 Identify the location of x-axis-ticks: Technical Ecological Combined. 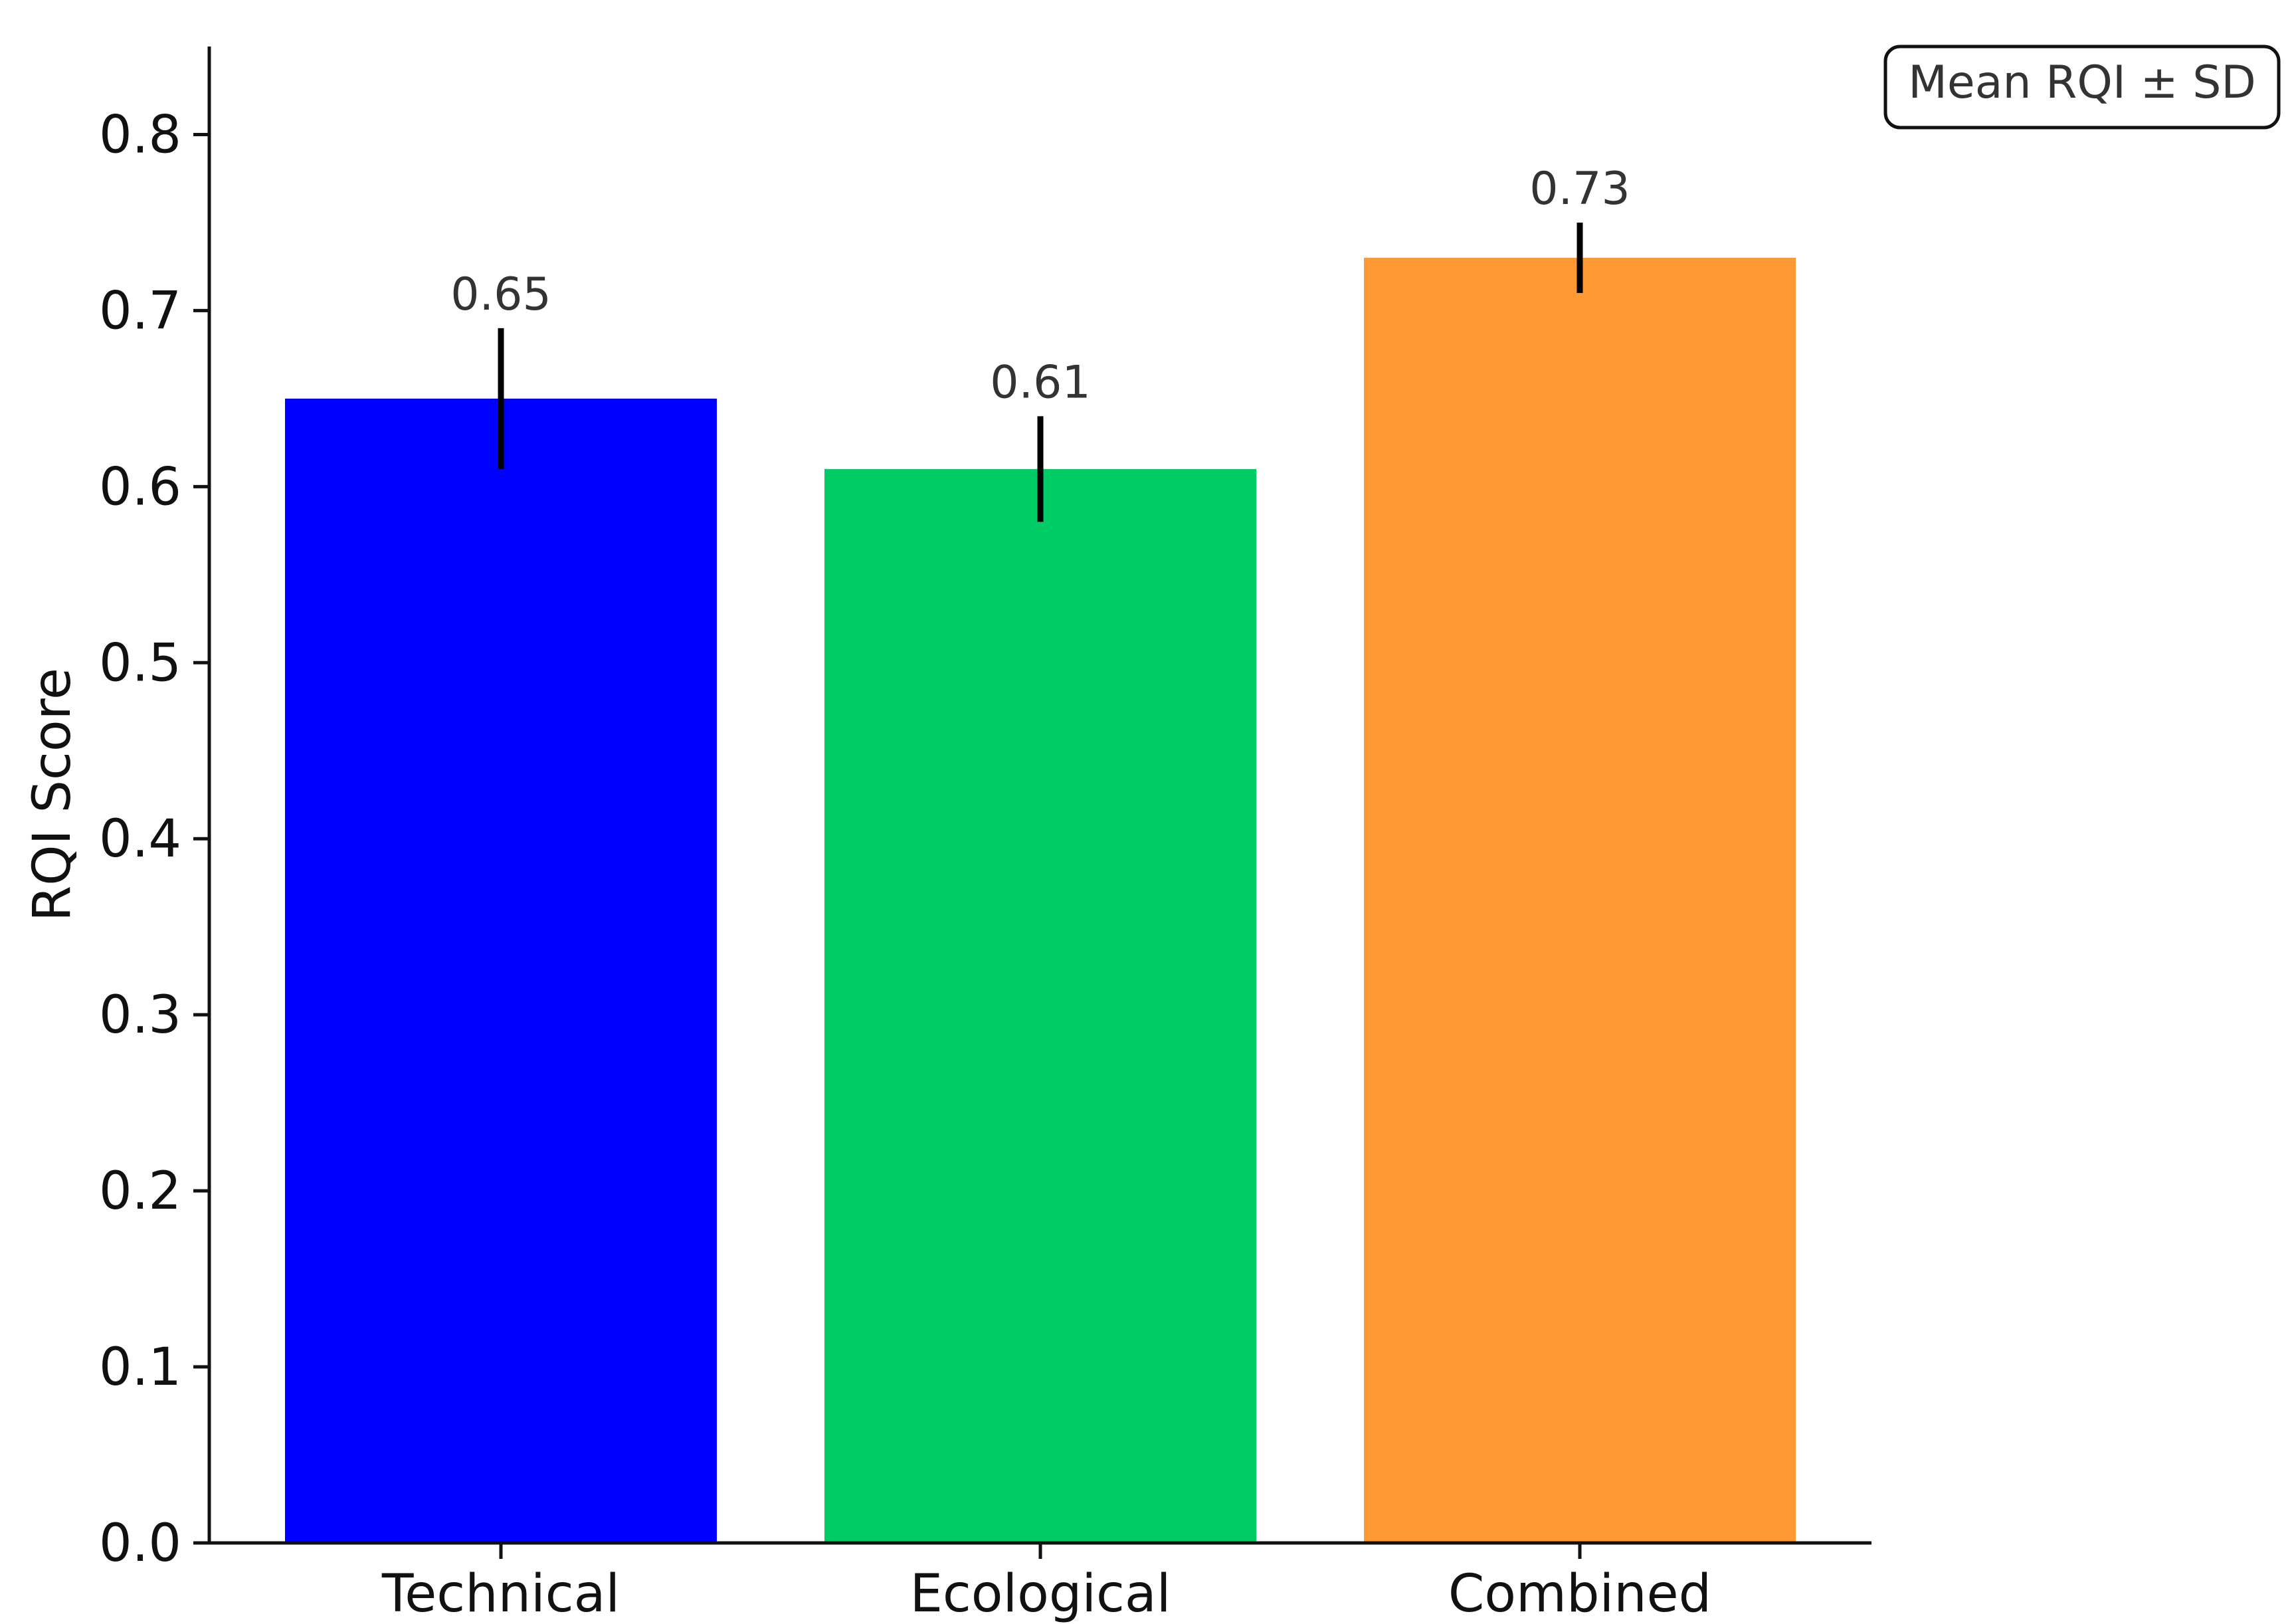
(1046, 1583).